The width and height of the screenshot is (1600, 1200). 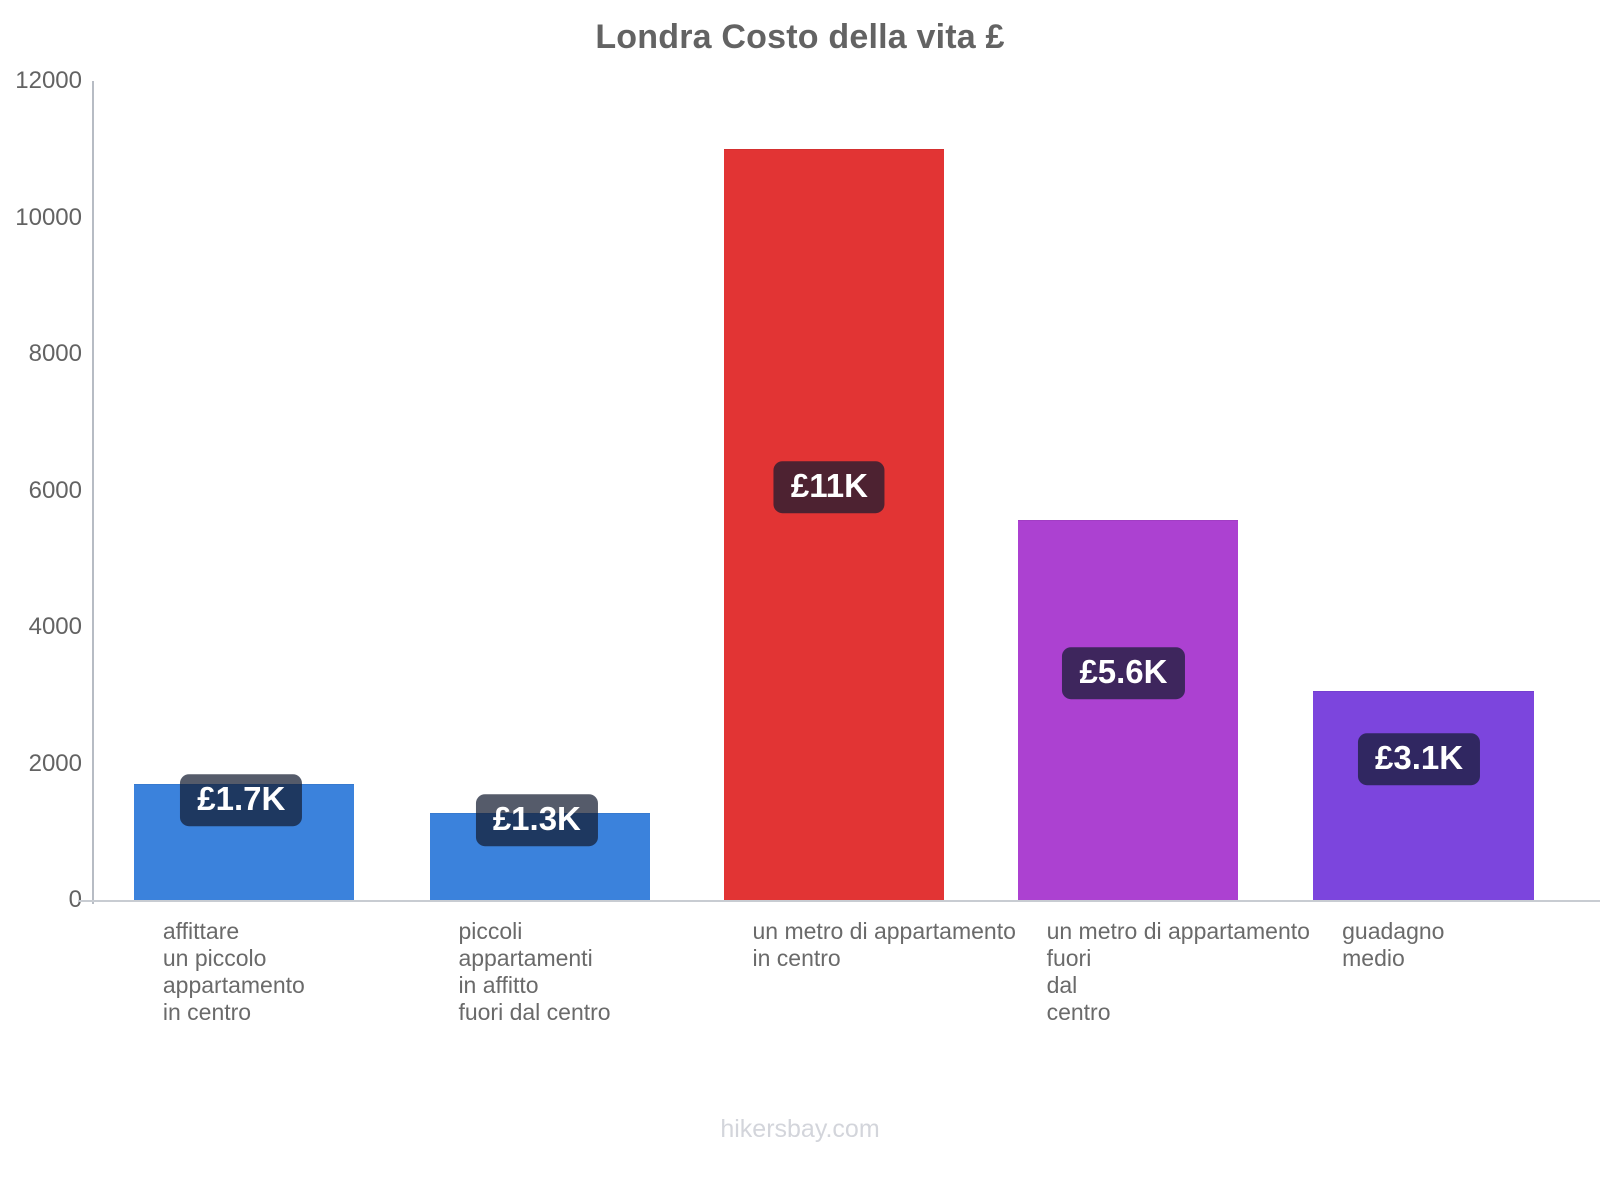 What do you see at coordinates (839, 901) in the screenshot?
I see `x-axis-baseline` at bounding box center [839, 901].